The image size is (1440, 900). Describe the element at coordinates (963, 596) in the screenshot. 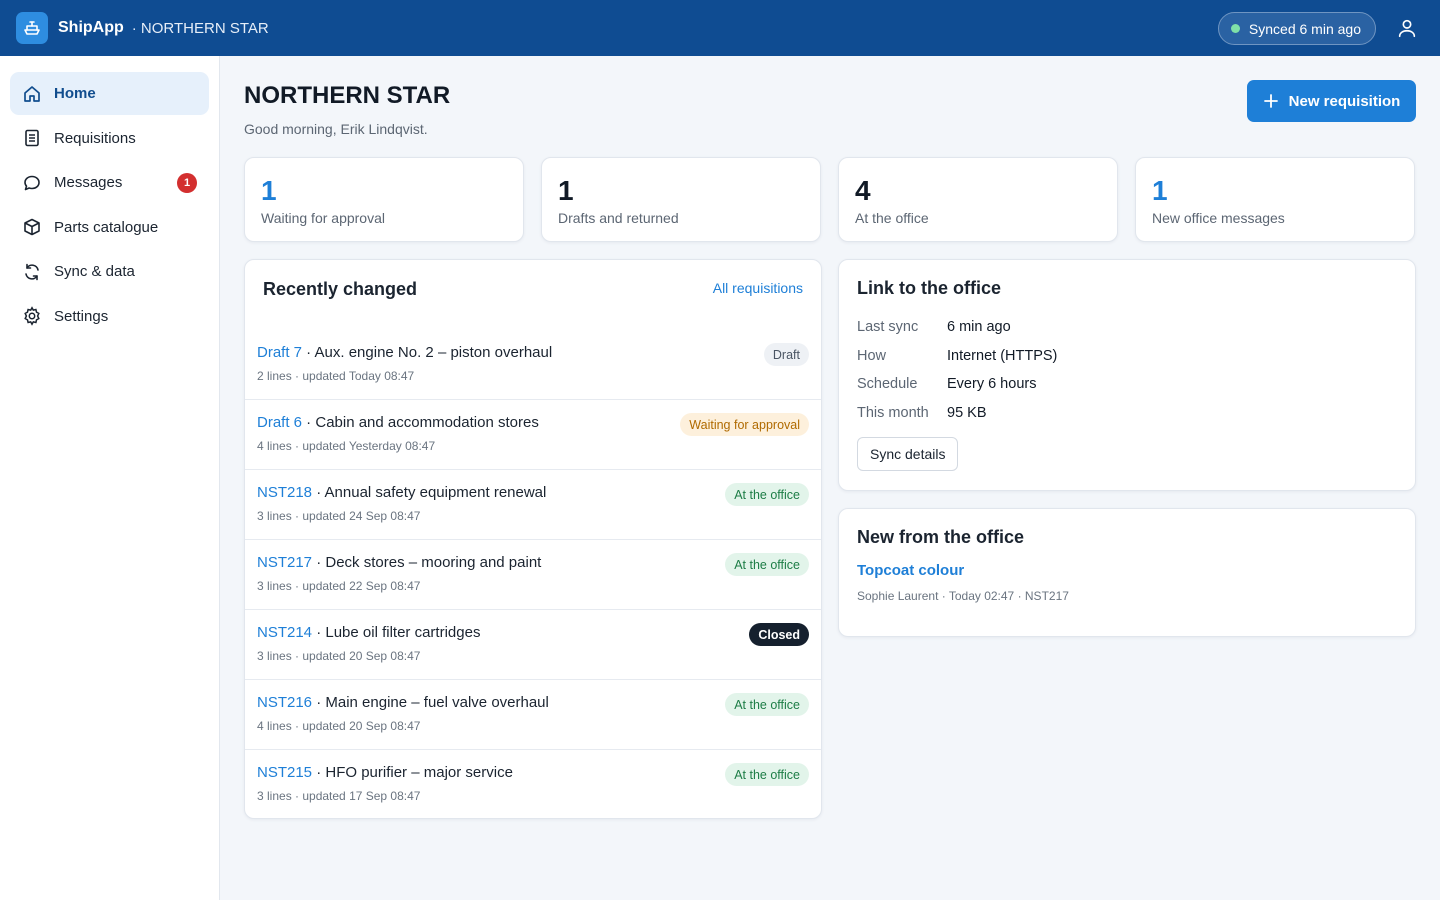

I see `office-message-meta: Sophie Laurent · Today 02:47 · NST217` at that location.